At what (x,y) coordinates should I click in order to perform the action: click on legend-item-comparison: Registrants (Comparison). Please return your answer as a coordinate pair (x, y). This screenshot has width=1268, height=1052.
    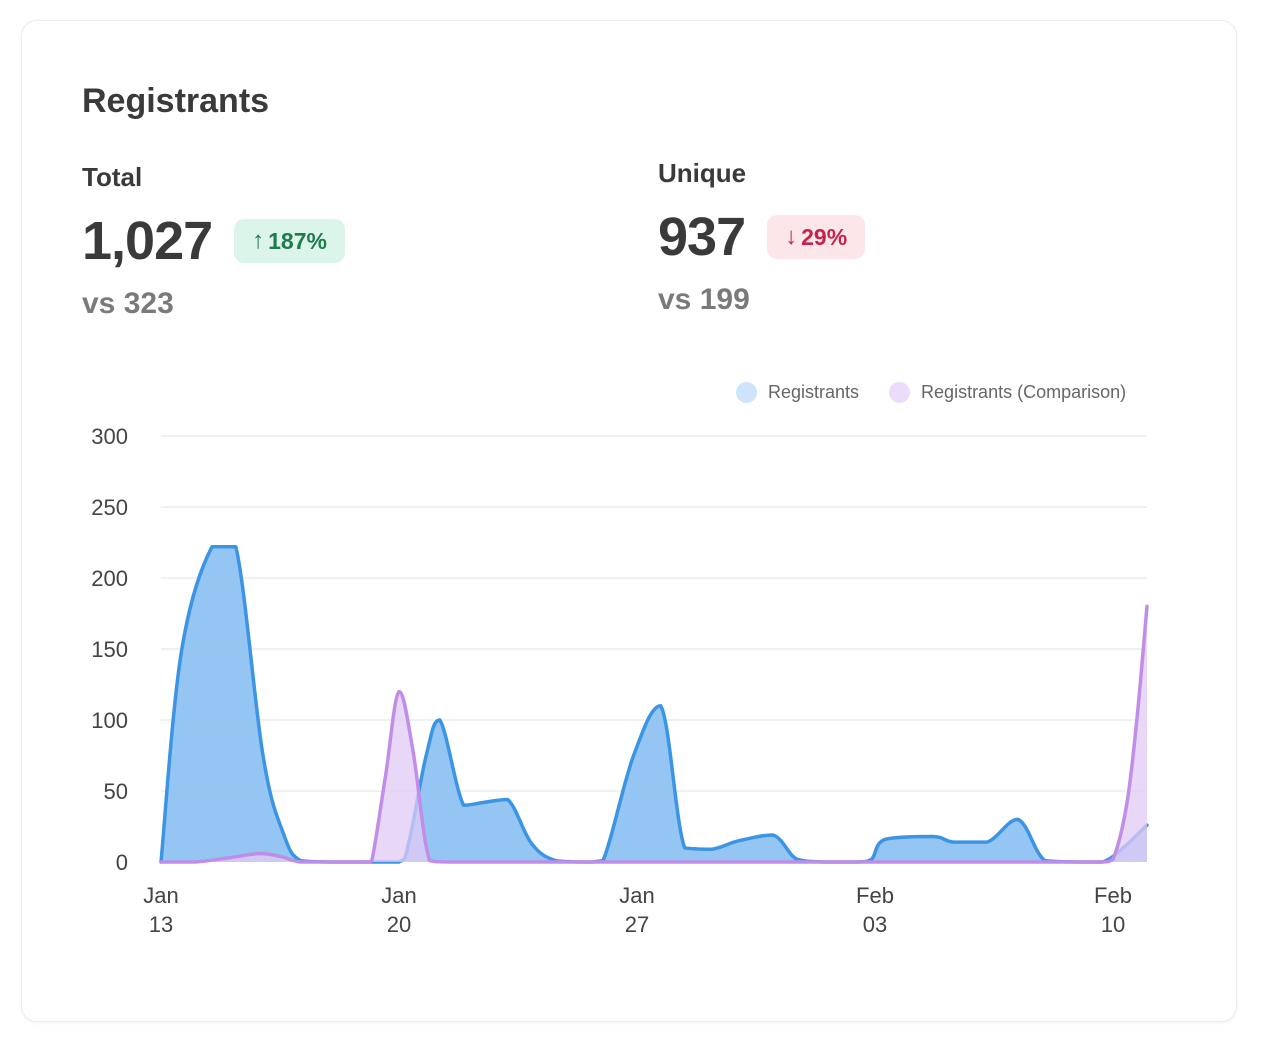
    Looking at the image, I should click on (1007, 392).